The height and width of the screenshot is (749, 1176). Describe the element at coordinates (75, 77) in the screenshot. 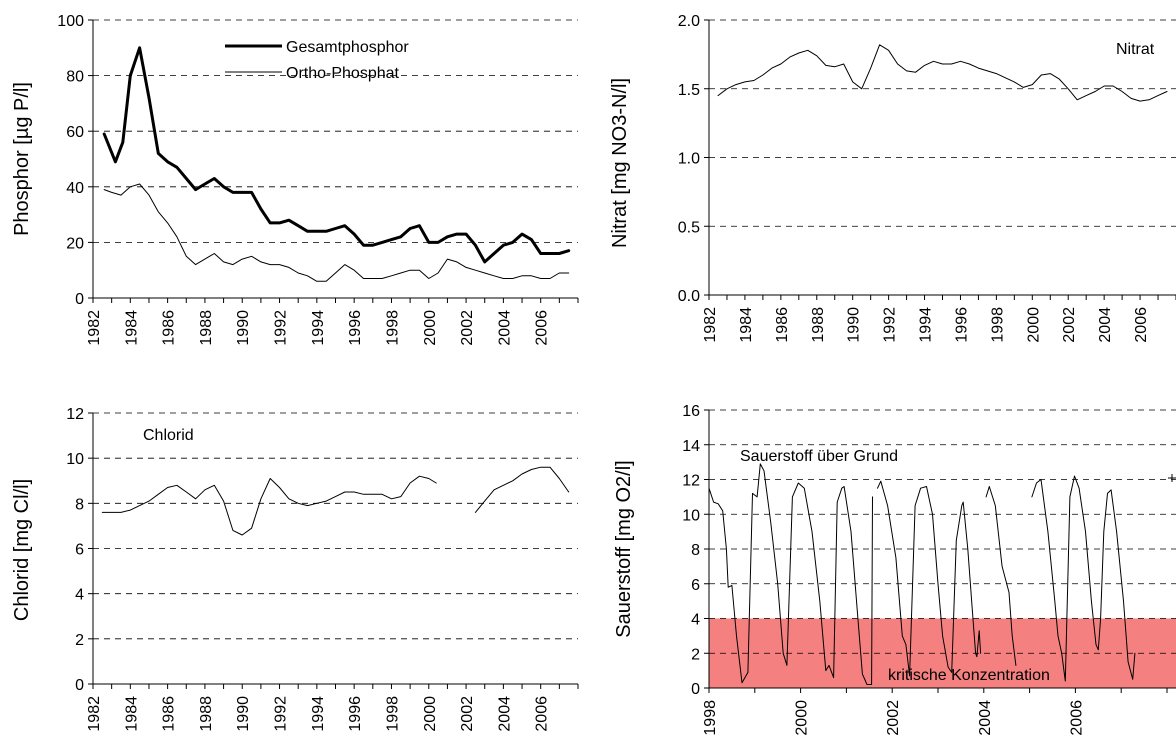

I see `phosphor-y-tick-label: 80` at that location.